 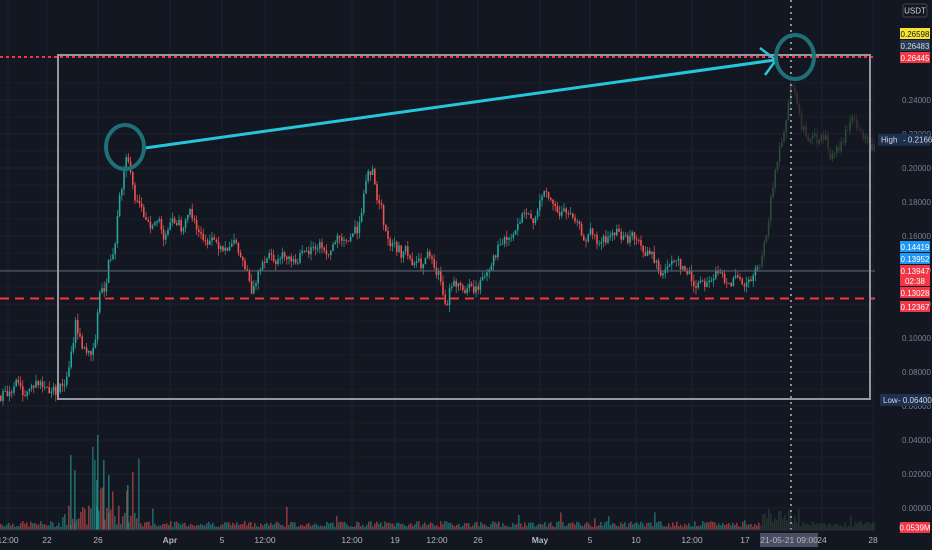 I want to click on volume-badge, so click(x=915, y=527).